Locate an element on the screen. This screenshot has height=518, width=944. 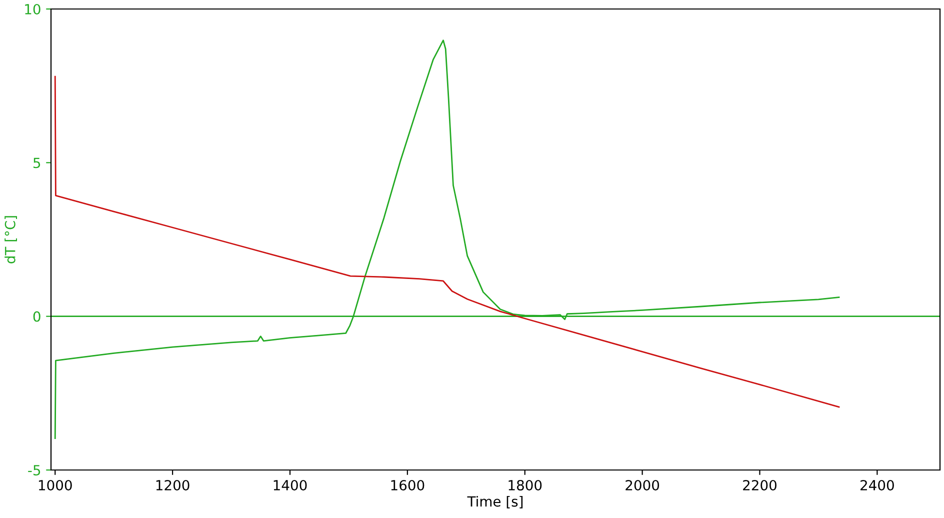
y-tick-label: -5 is located at coordinates (34, 470).